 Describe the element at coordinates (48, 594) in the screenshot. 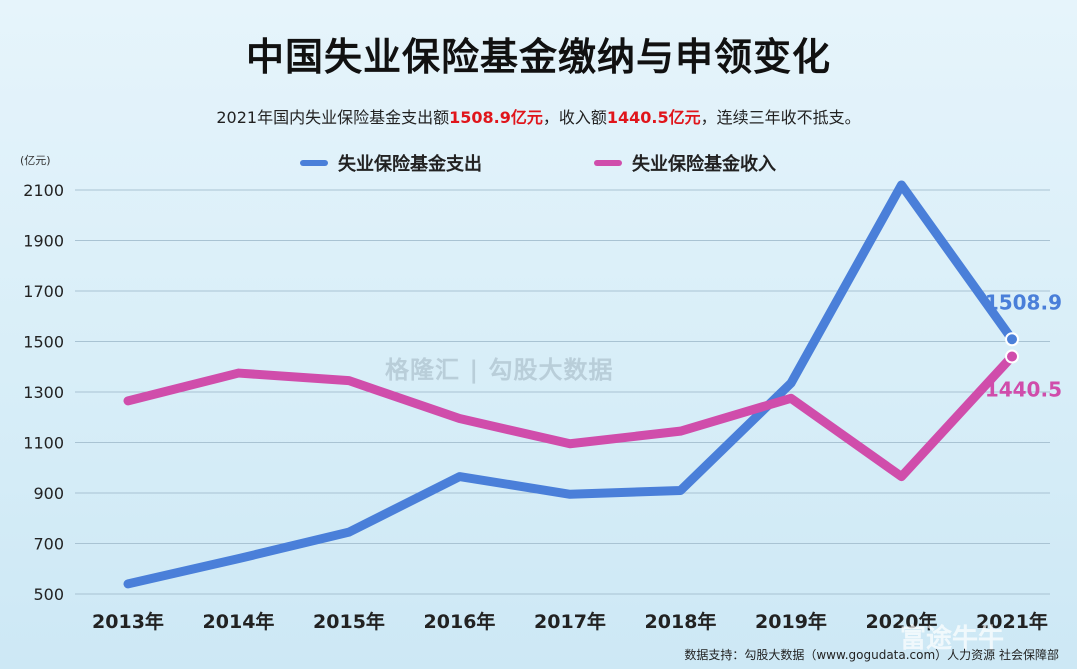

I see `y-tick-label-500: 500` at that location.